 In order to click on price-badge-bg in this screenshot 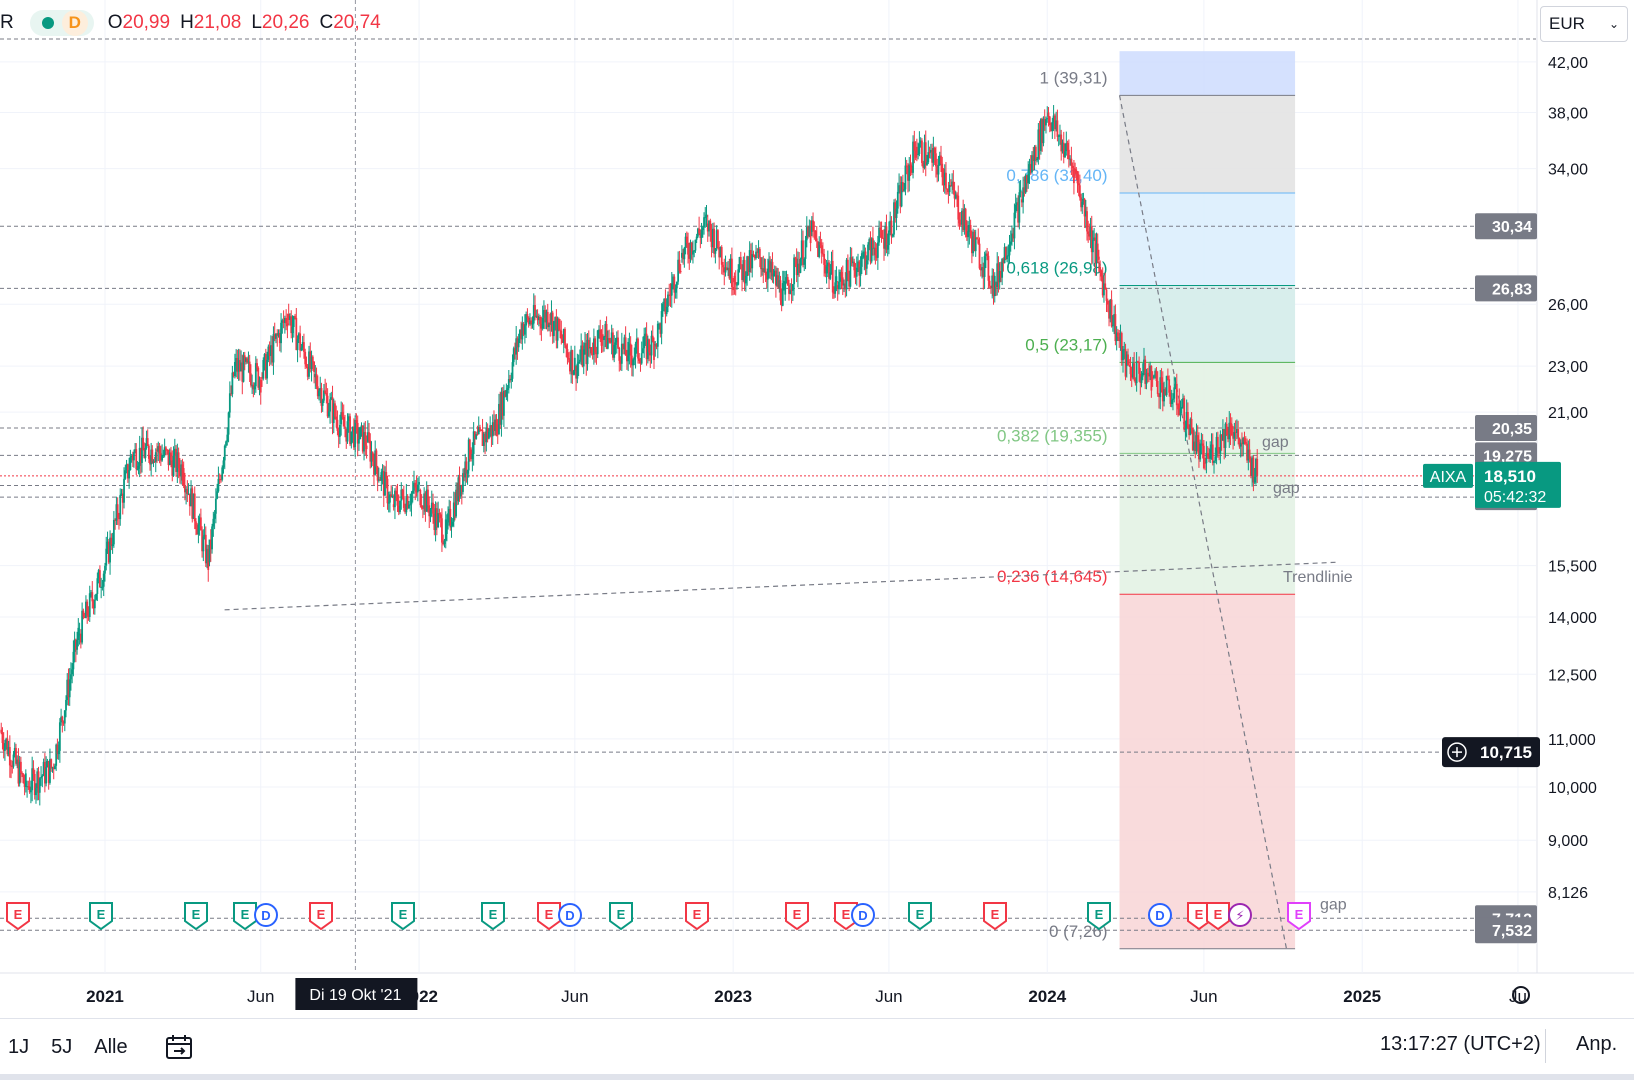, I will do `click(1506, 428)`.